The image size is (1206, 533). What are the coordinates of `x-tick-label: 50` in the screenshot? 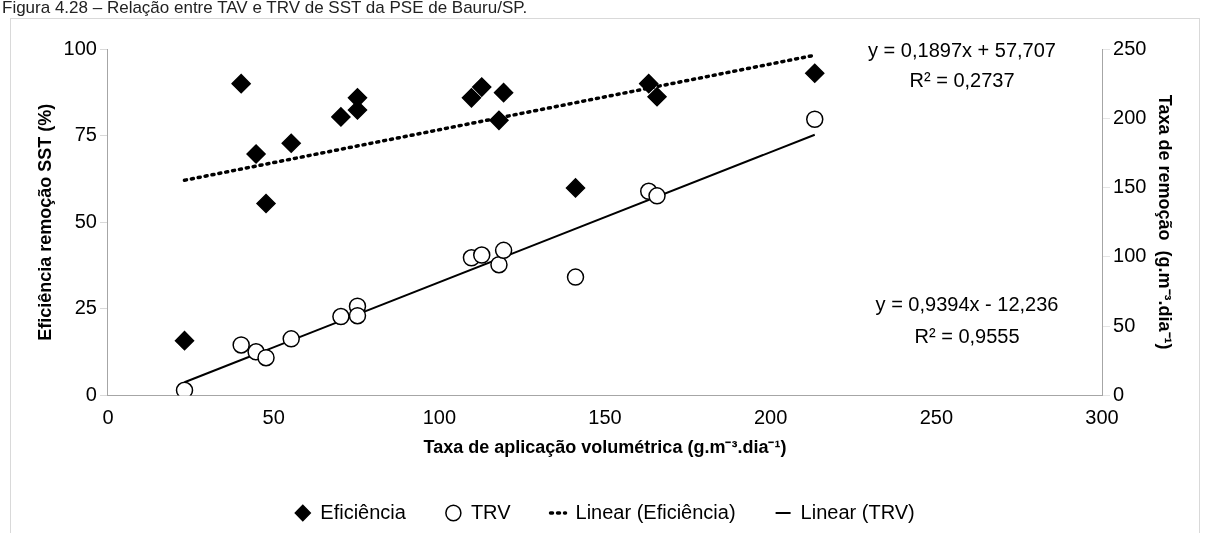 It's located at (273, 416).